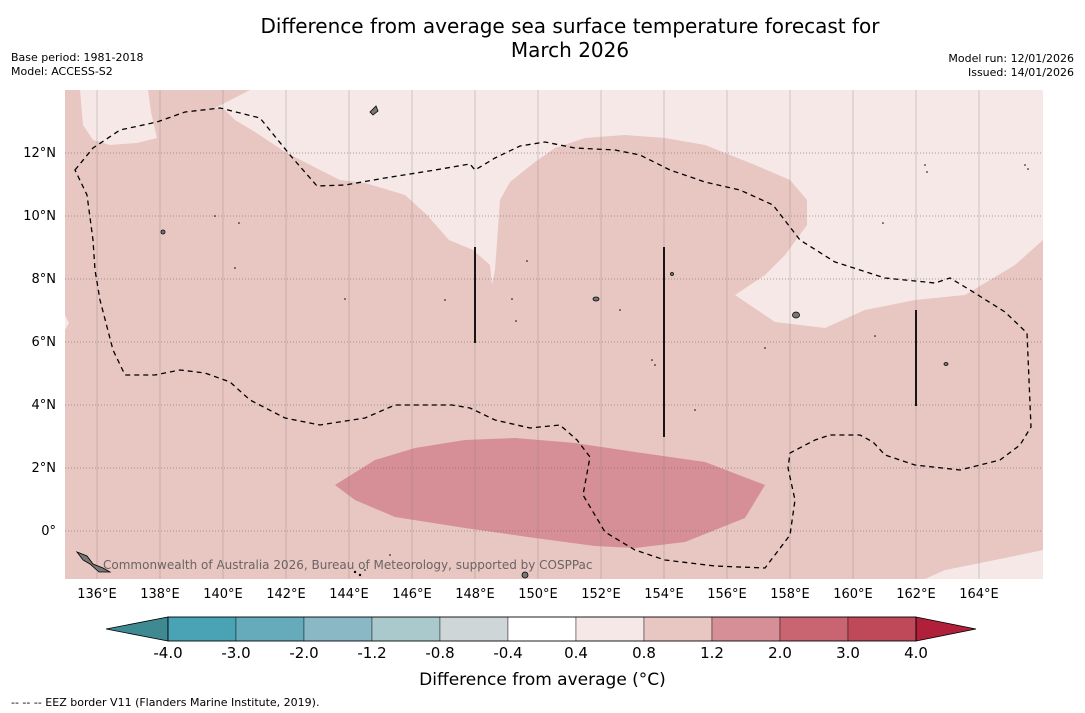 The height and width of the screenshot is (713, 1085). What do you see at coordinates (163, 232) in the screenshot?
I see `island-west` at bounding box center [163, 232].